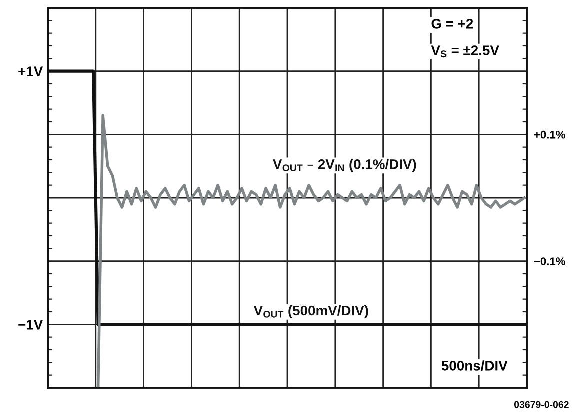 This screenshot has height=416, width=575. I want to click on y-tick-label: +1V, so click(31, 71).